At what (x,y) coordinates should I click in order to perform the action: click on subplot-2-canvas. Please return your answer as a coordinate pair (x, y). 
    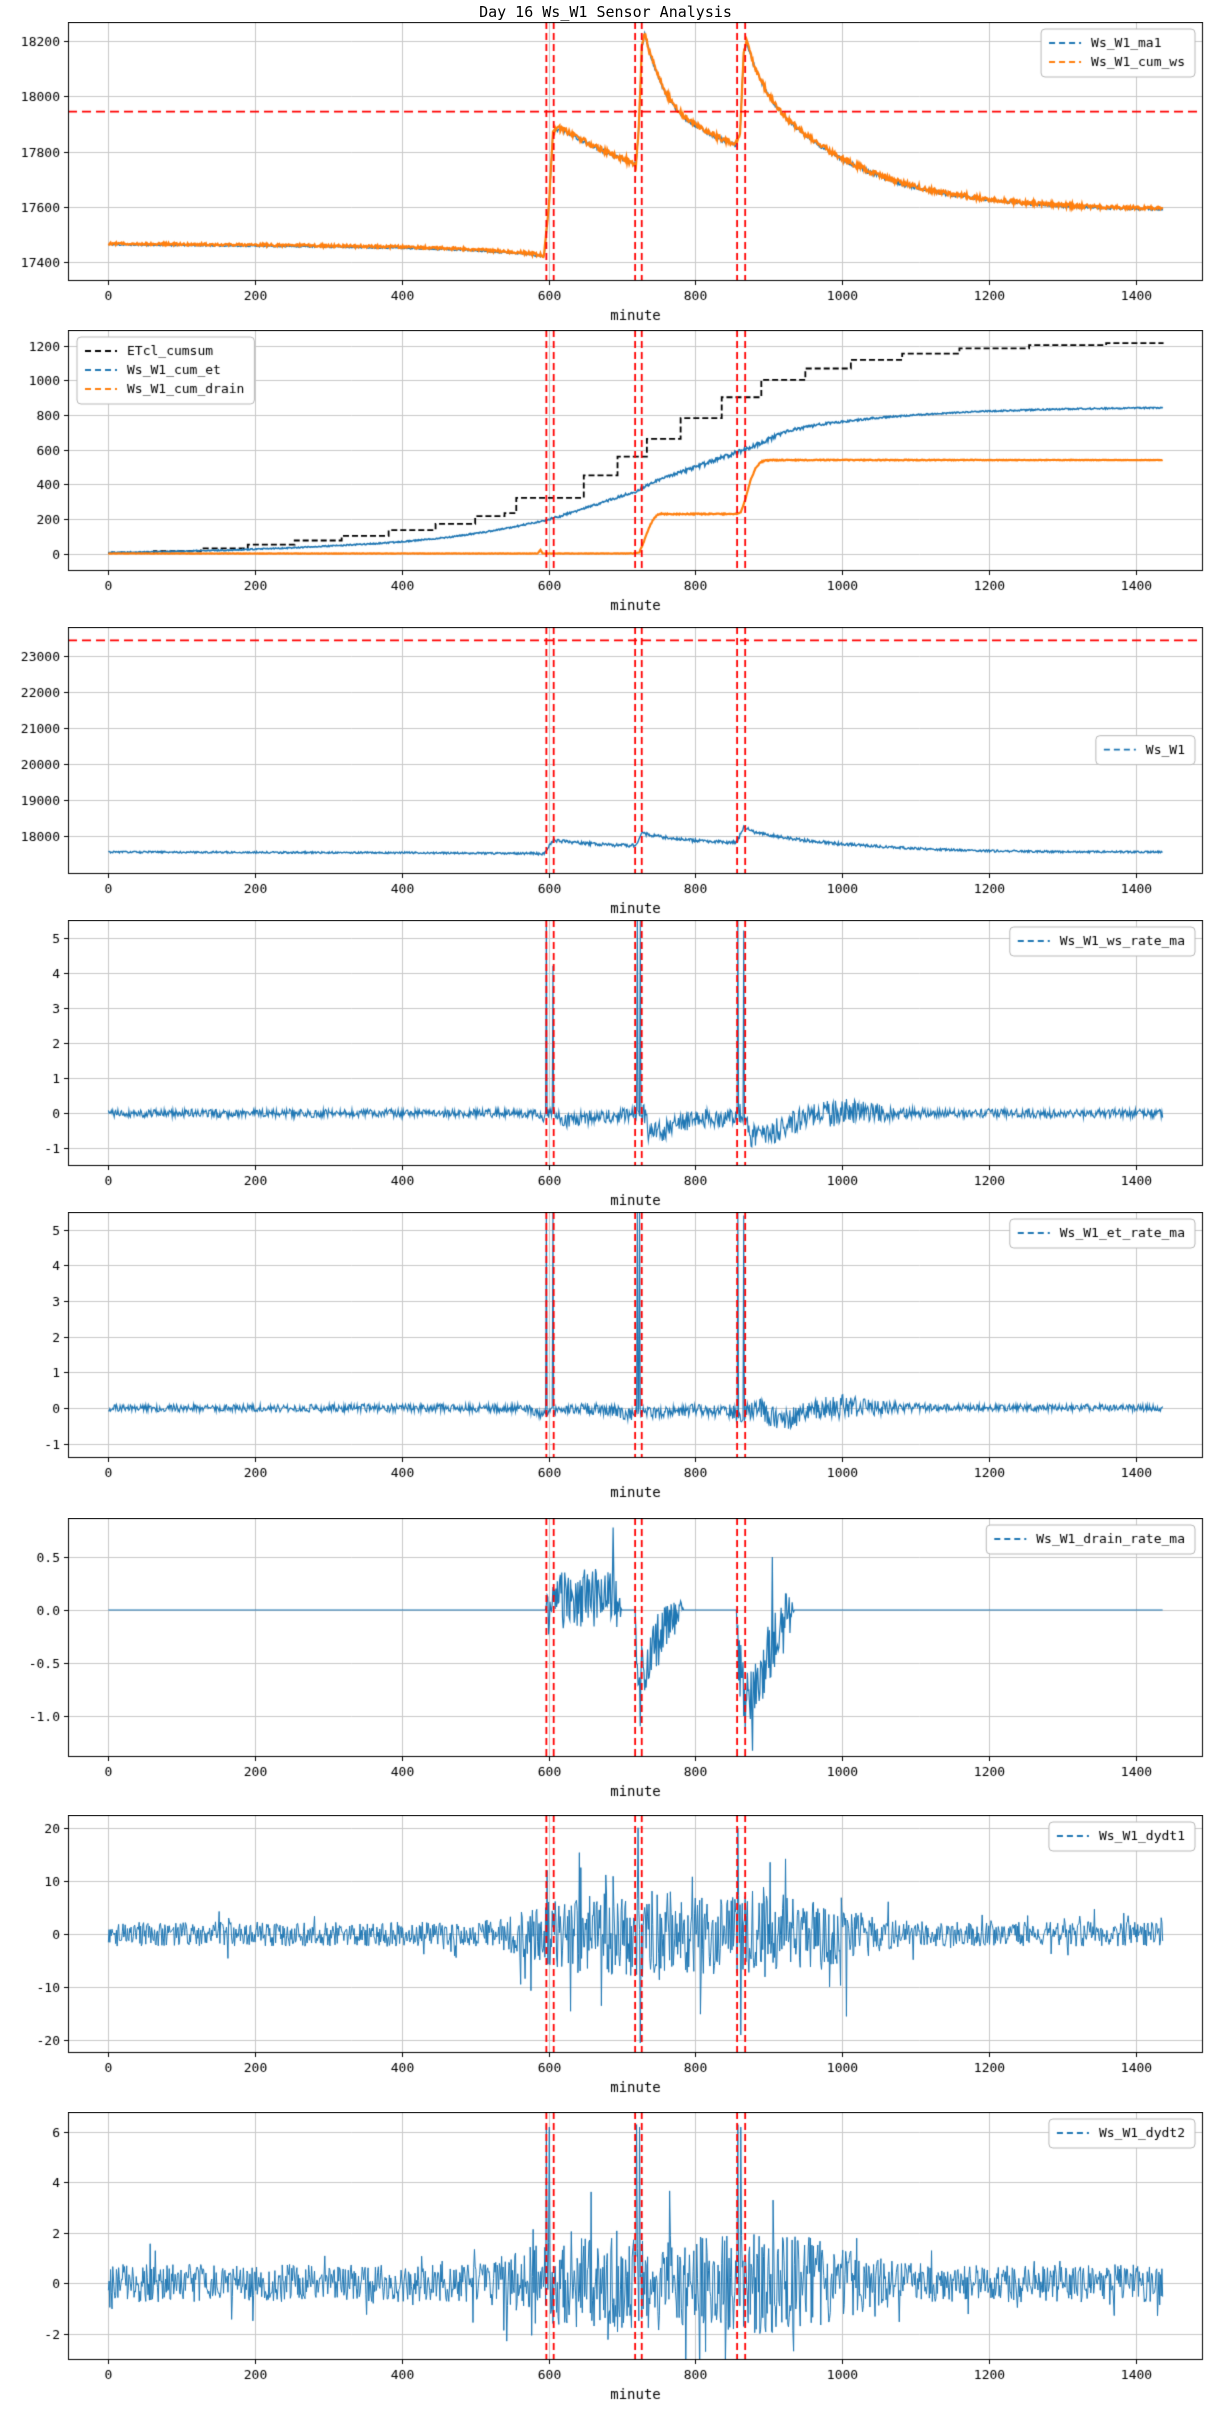
    Looking at the image, I should click on (605, 476).